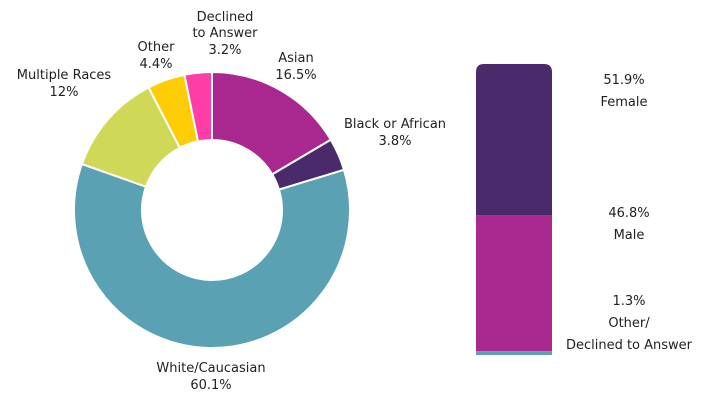  Describe the element at coordinates (64, 92) in the screenshot. I see `donut-value-multiple-races: 12%` at that location.